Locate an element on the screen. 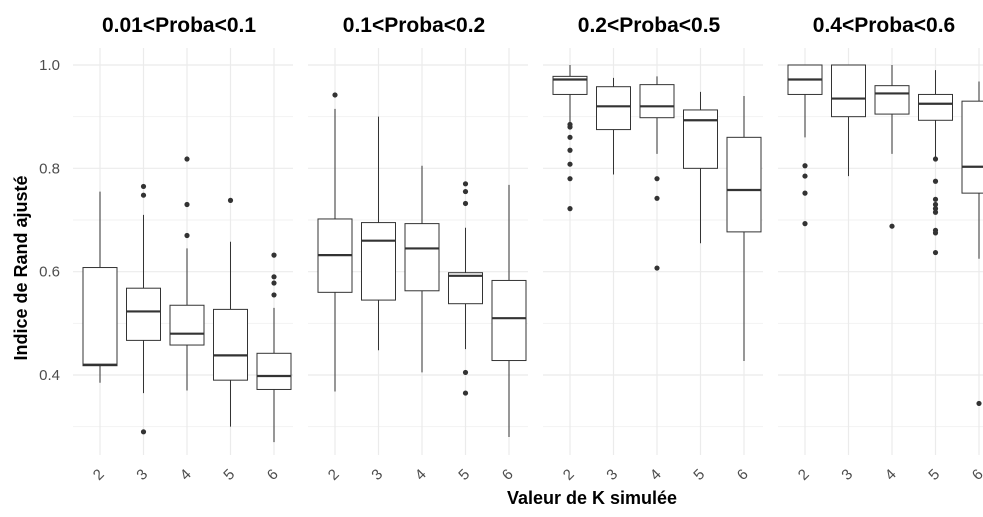  panel-title: 0.2<Proba<0.5 is located at coordinates (649, 25).